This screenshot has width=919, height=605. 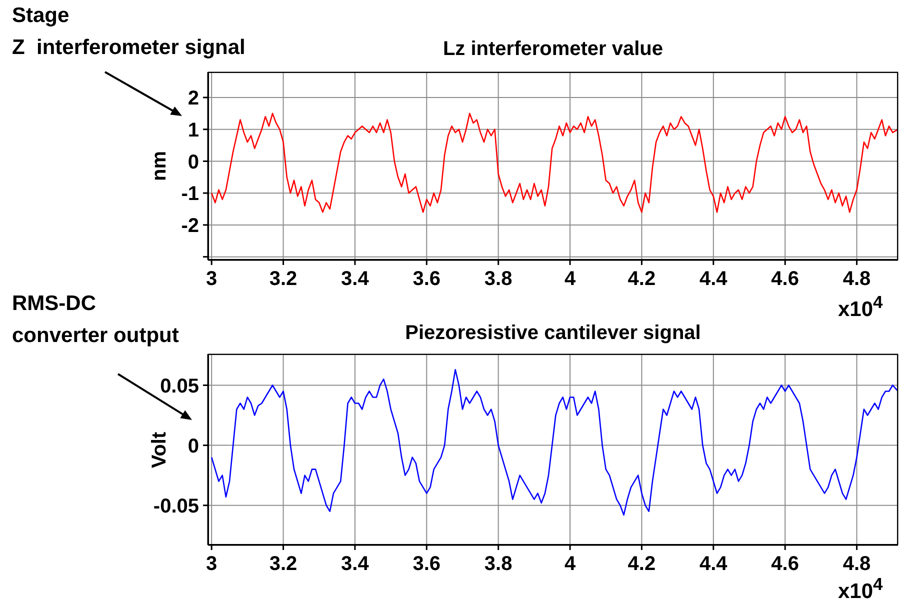 What do you see at coordinates (190, 194) in the screenshot?
I see `y-tick-label: -1` at bounding box center [190, 194].